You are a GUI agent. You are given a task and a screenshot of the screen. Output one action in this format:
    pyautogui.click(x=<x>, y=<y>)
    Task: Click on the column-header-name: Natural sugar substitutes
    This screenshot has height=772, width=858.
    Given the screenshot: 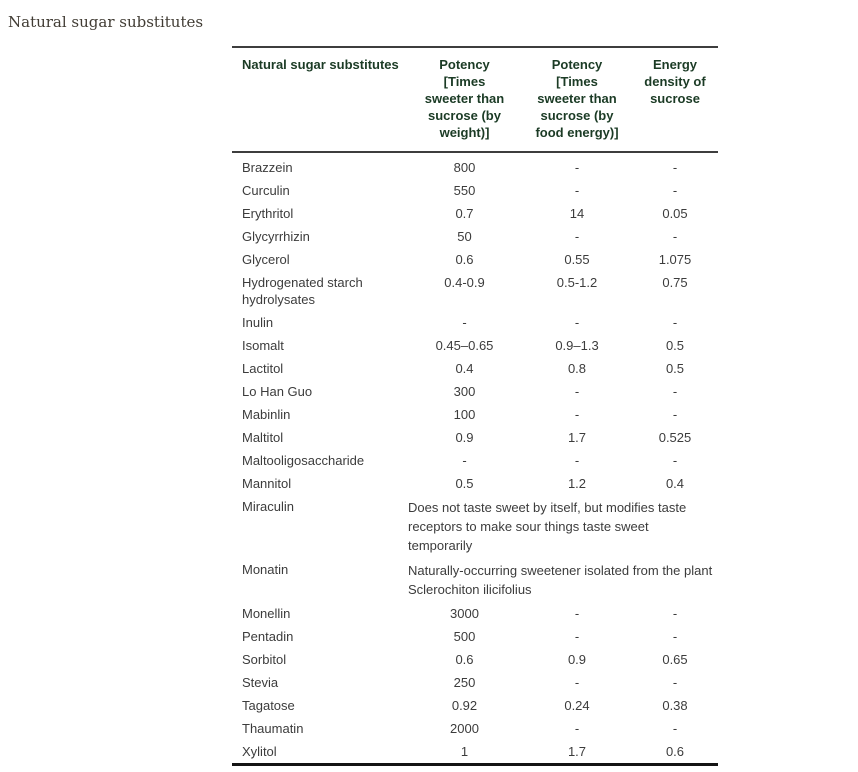 What is the action you would take?
    pyautogui.click(x=319, y=100)
    